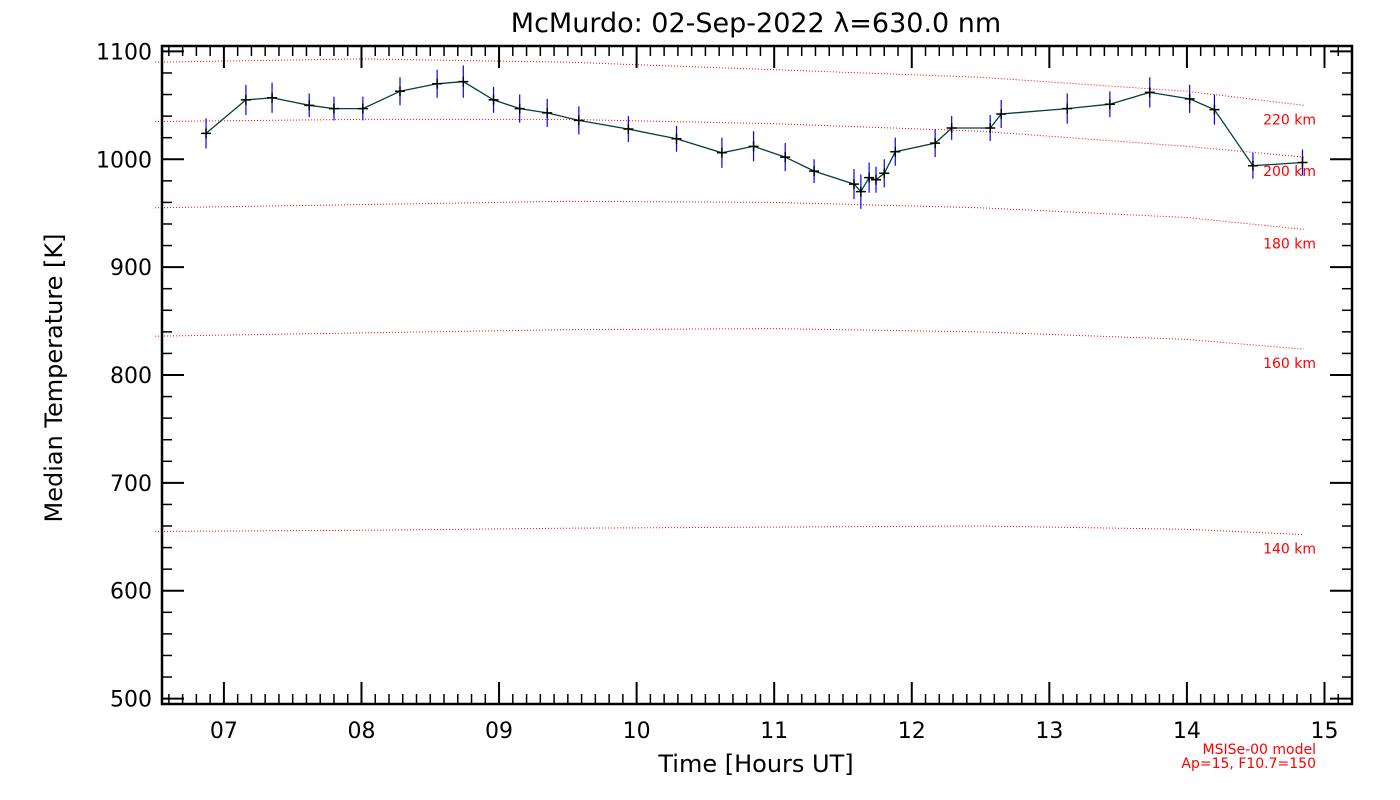 This screenshot has height=800, width=1400. What do you see at coordinates (131, 592) in the screenshot?
I see `y-tick-label: 600` at bounding box center [131, 592].